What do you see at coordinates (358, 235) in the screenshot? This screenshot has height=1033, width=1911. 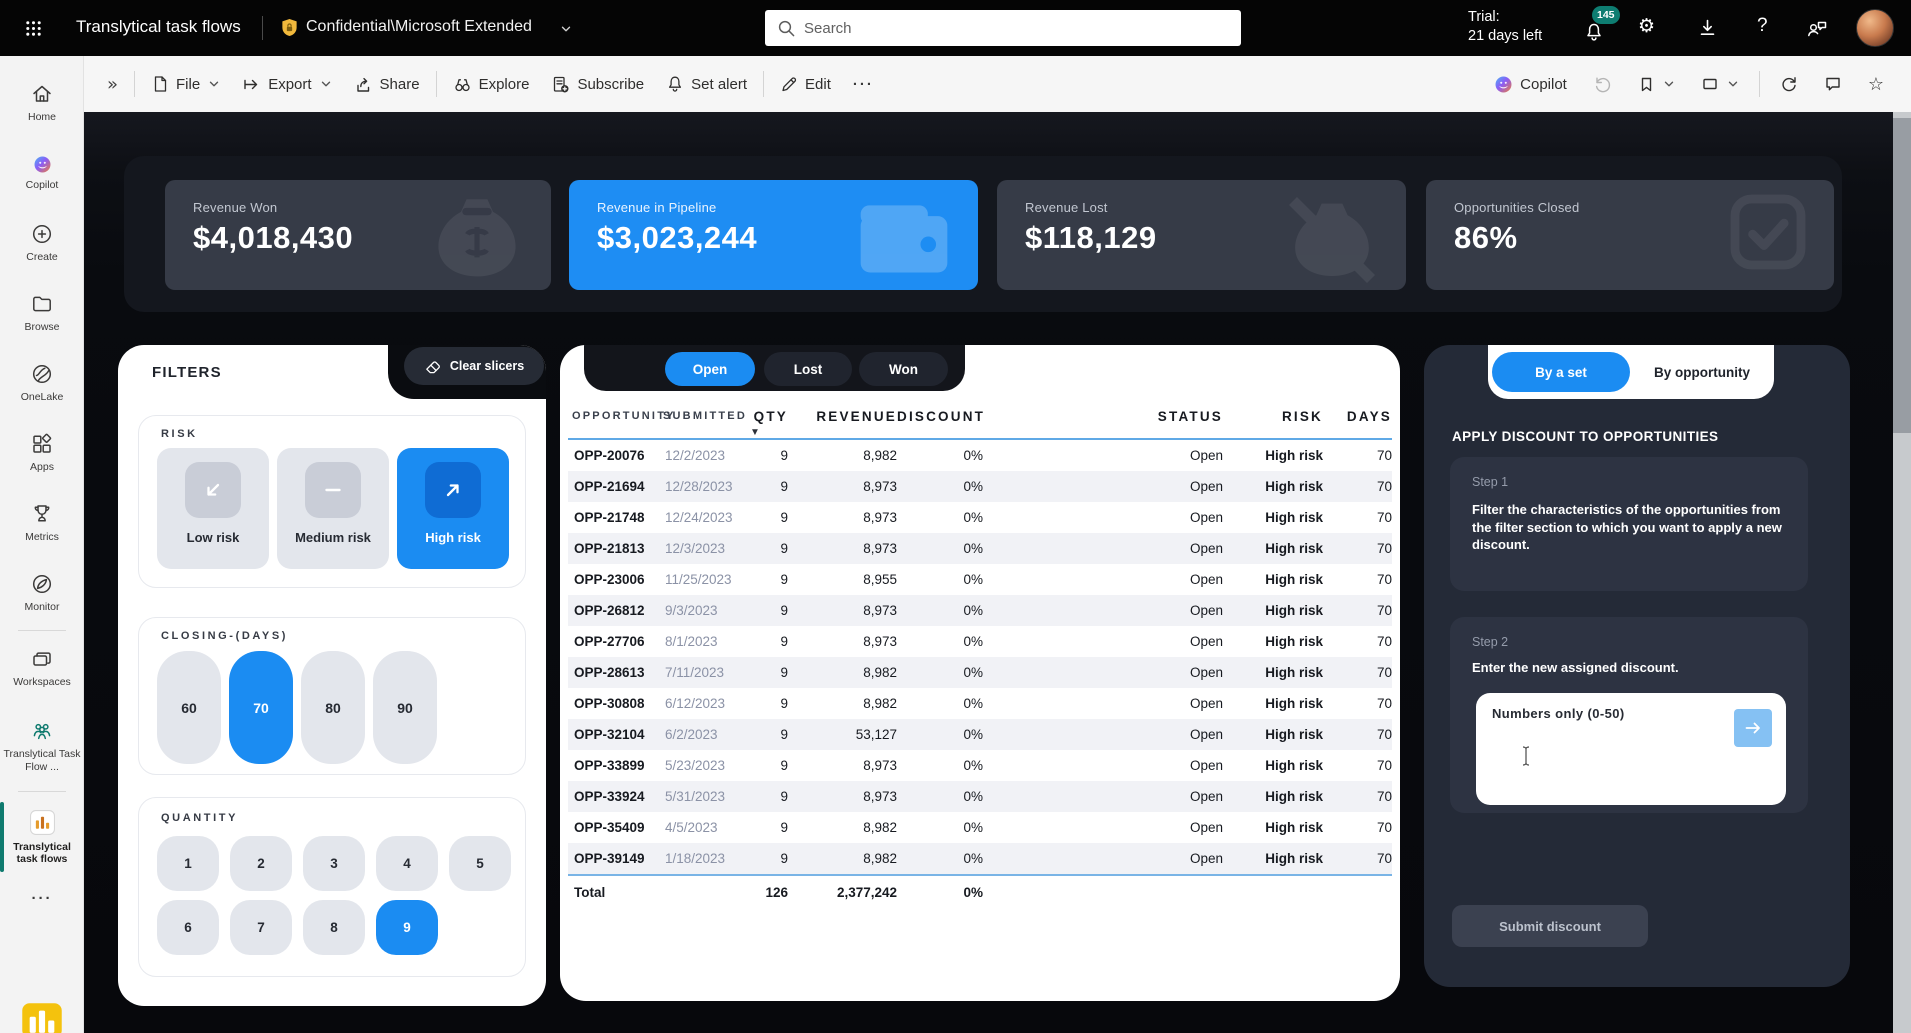 I see `kpi-card-revenue-won: Revenue Won $4,018,430` at bounding box center [358, 235].